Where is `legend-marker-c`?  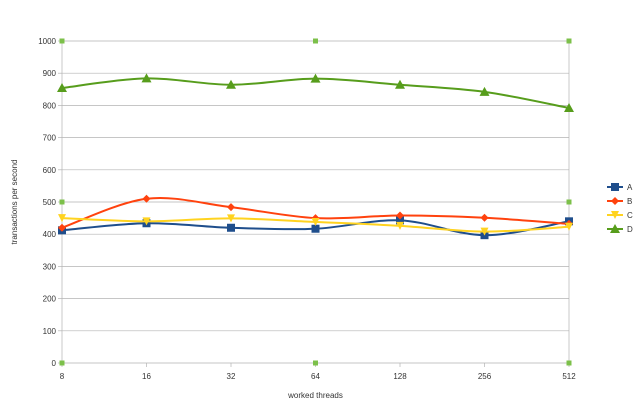 legend-marker-c is located at coordinates (615, 215).